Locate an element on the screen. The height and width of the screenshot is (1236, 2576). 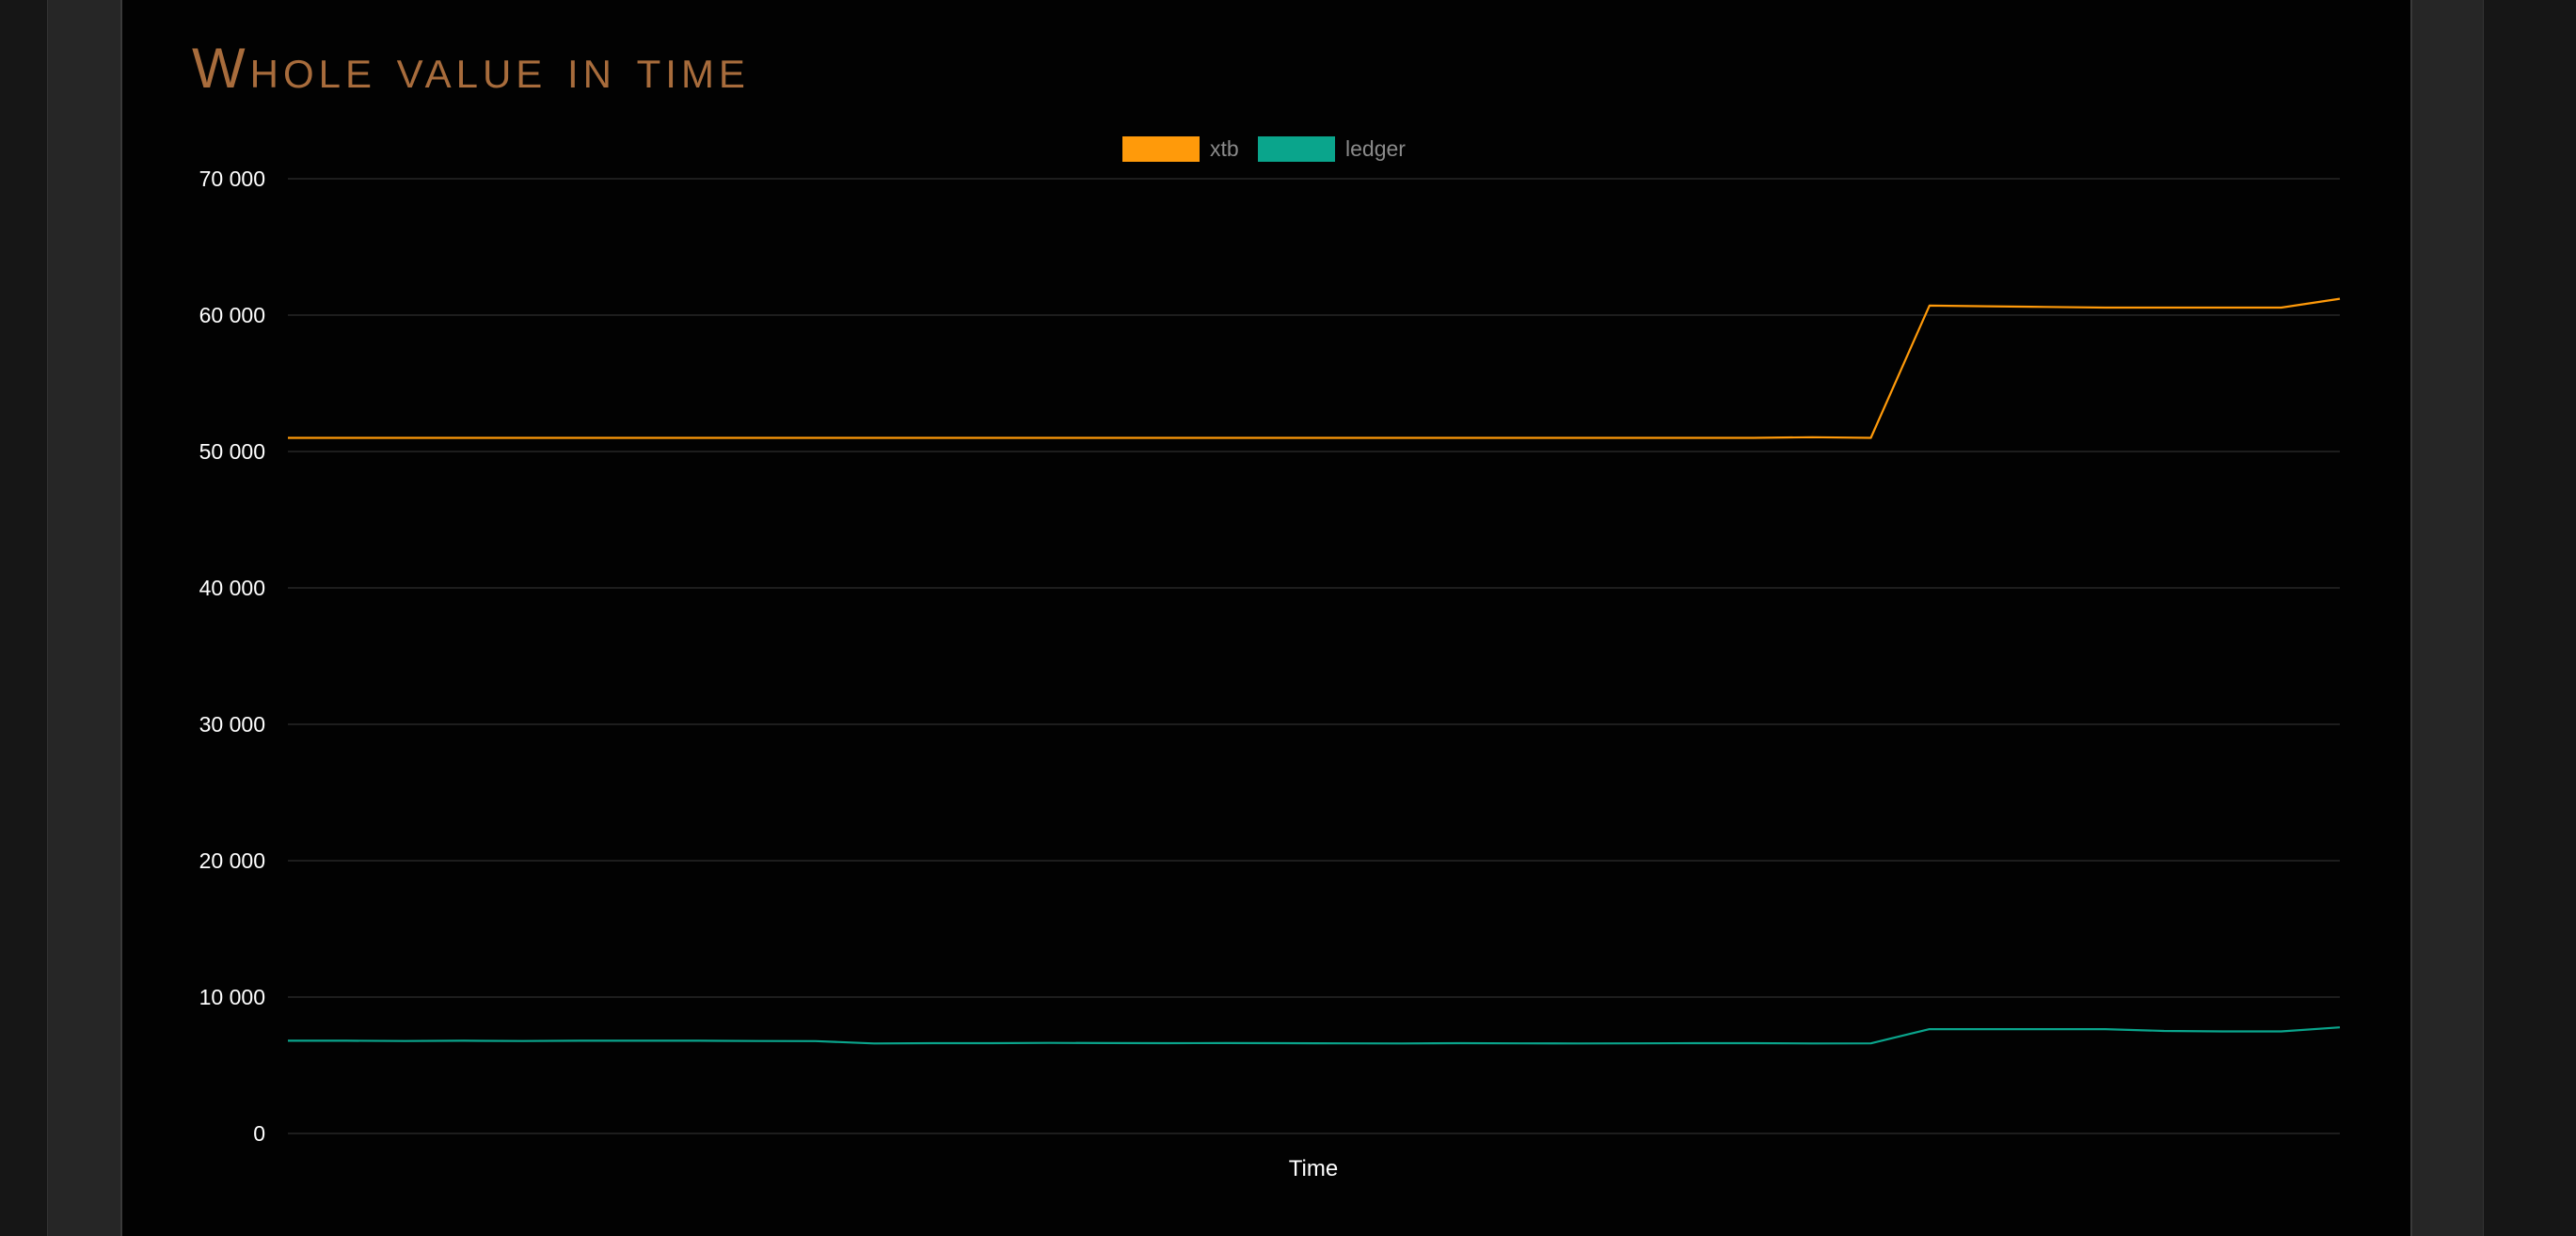
legend-item-xtb: xtb is located at coordinates (1180, 149).